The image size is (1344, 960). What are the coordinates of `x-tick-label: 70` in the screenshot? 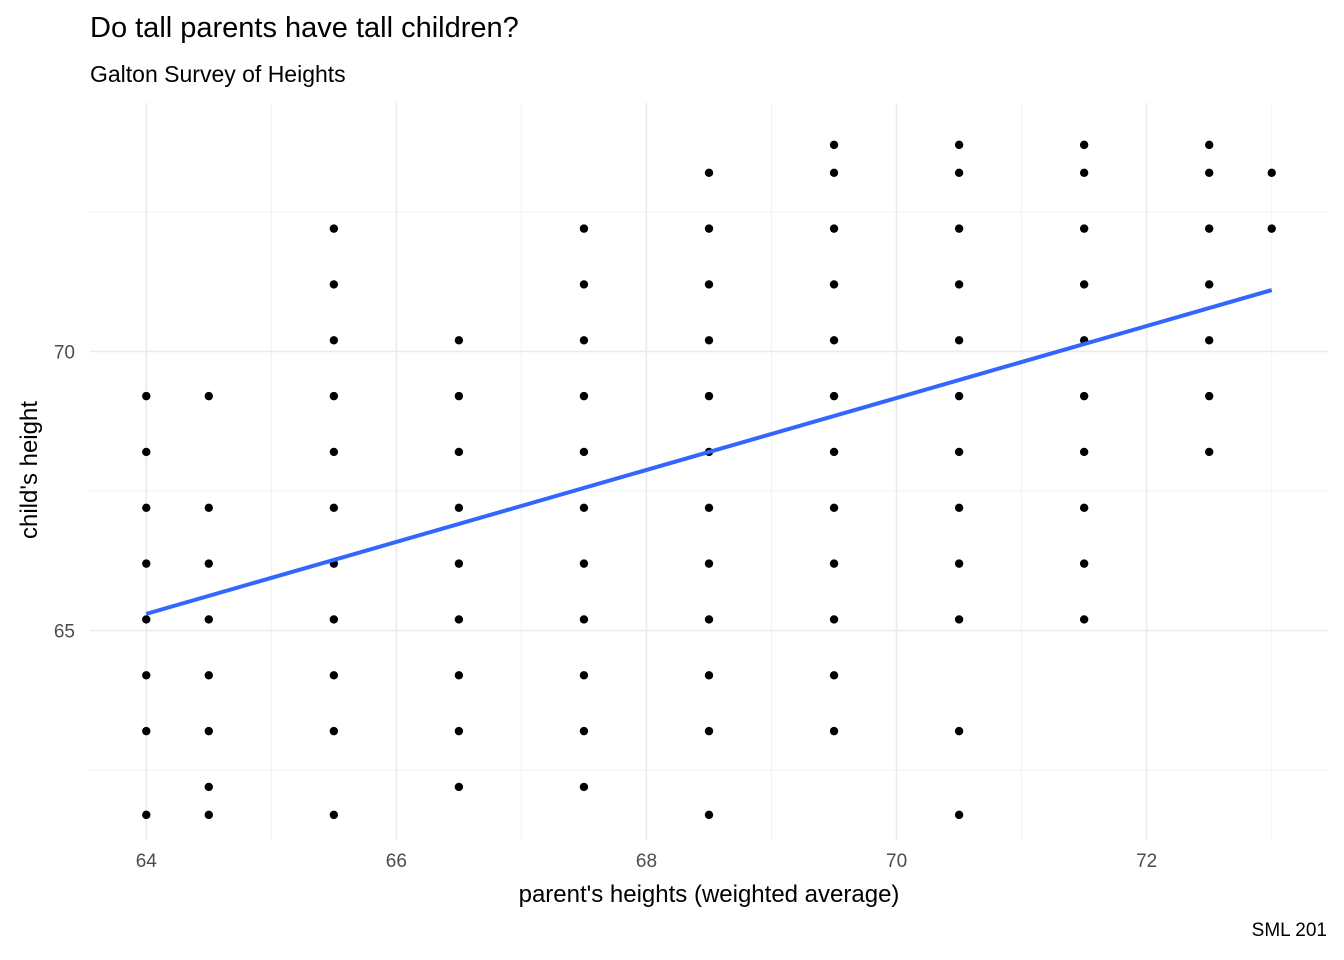 It's located at (896, 861).